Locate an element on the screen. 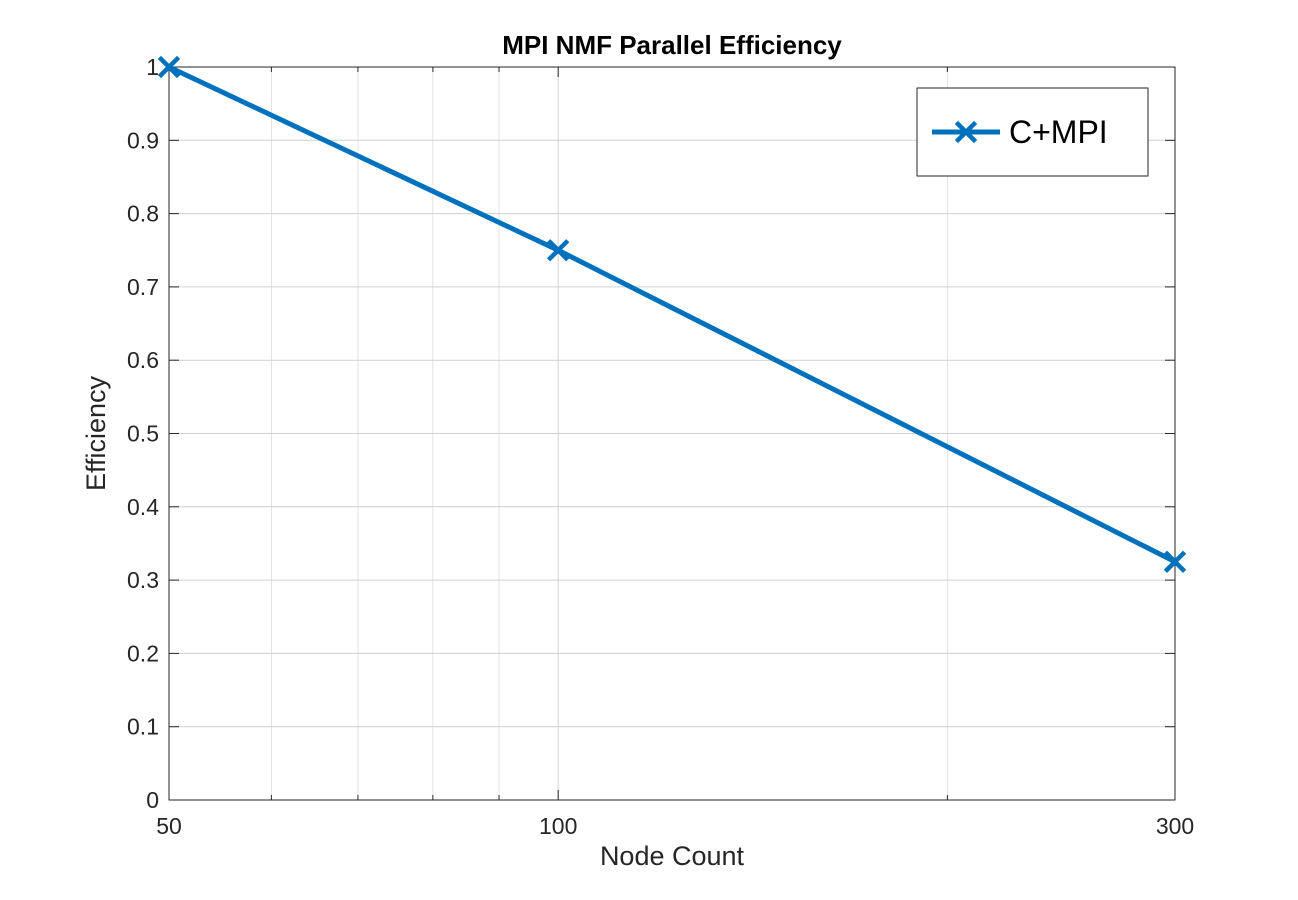 This screenshot has width=1298, height=900. y-tick-label: 0.1 is located at coordinates (143, 727).